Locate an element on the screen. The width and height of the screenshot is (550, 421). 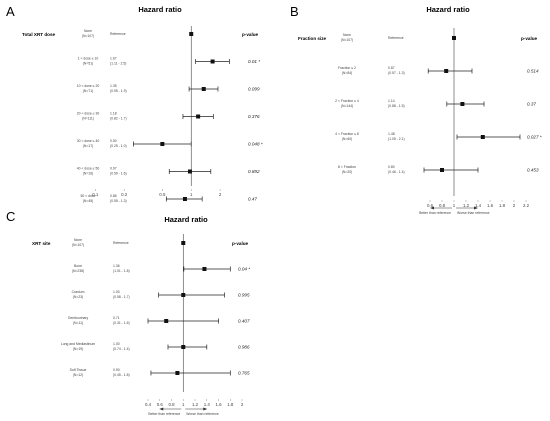
row-label: 1 < dose ≤ 10 is located at coordinates (88, 59).